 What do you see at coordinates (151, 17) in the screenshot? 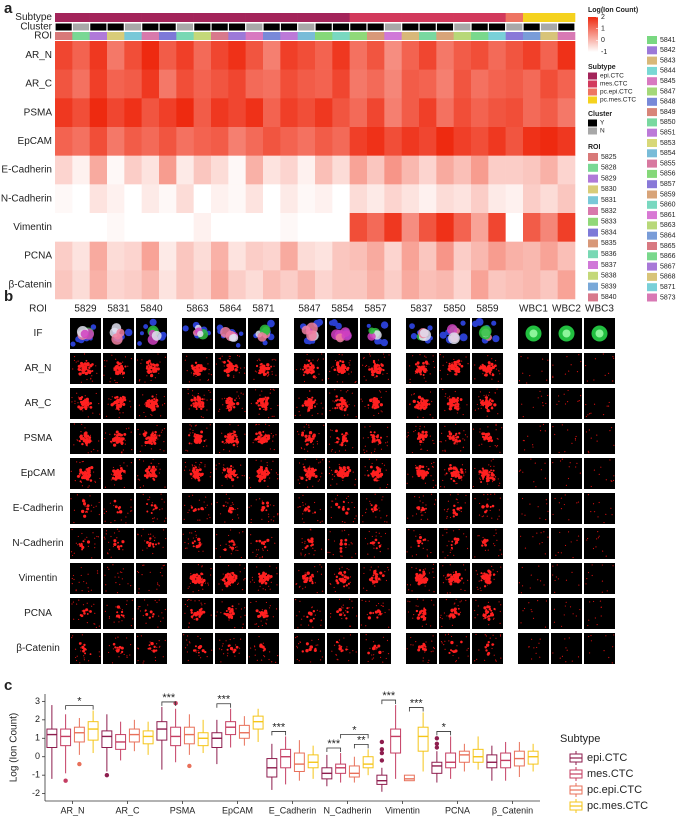
I see `subtype-cell` at bounding box center [151, 17].